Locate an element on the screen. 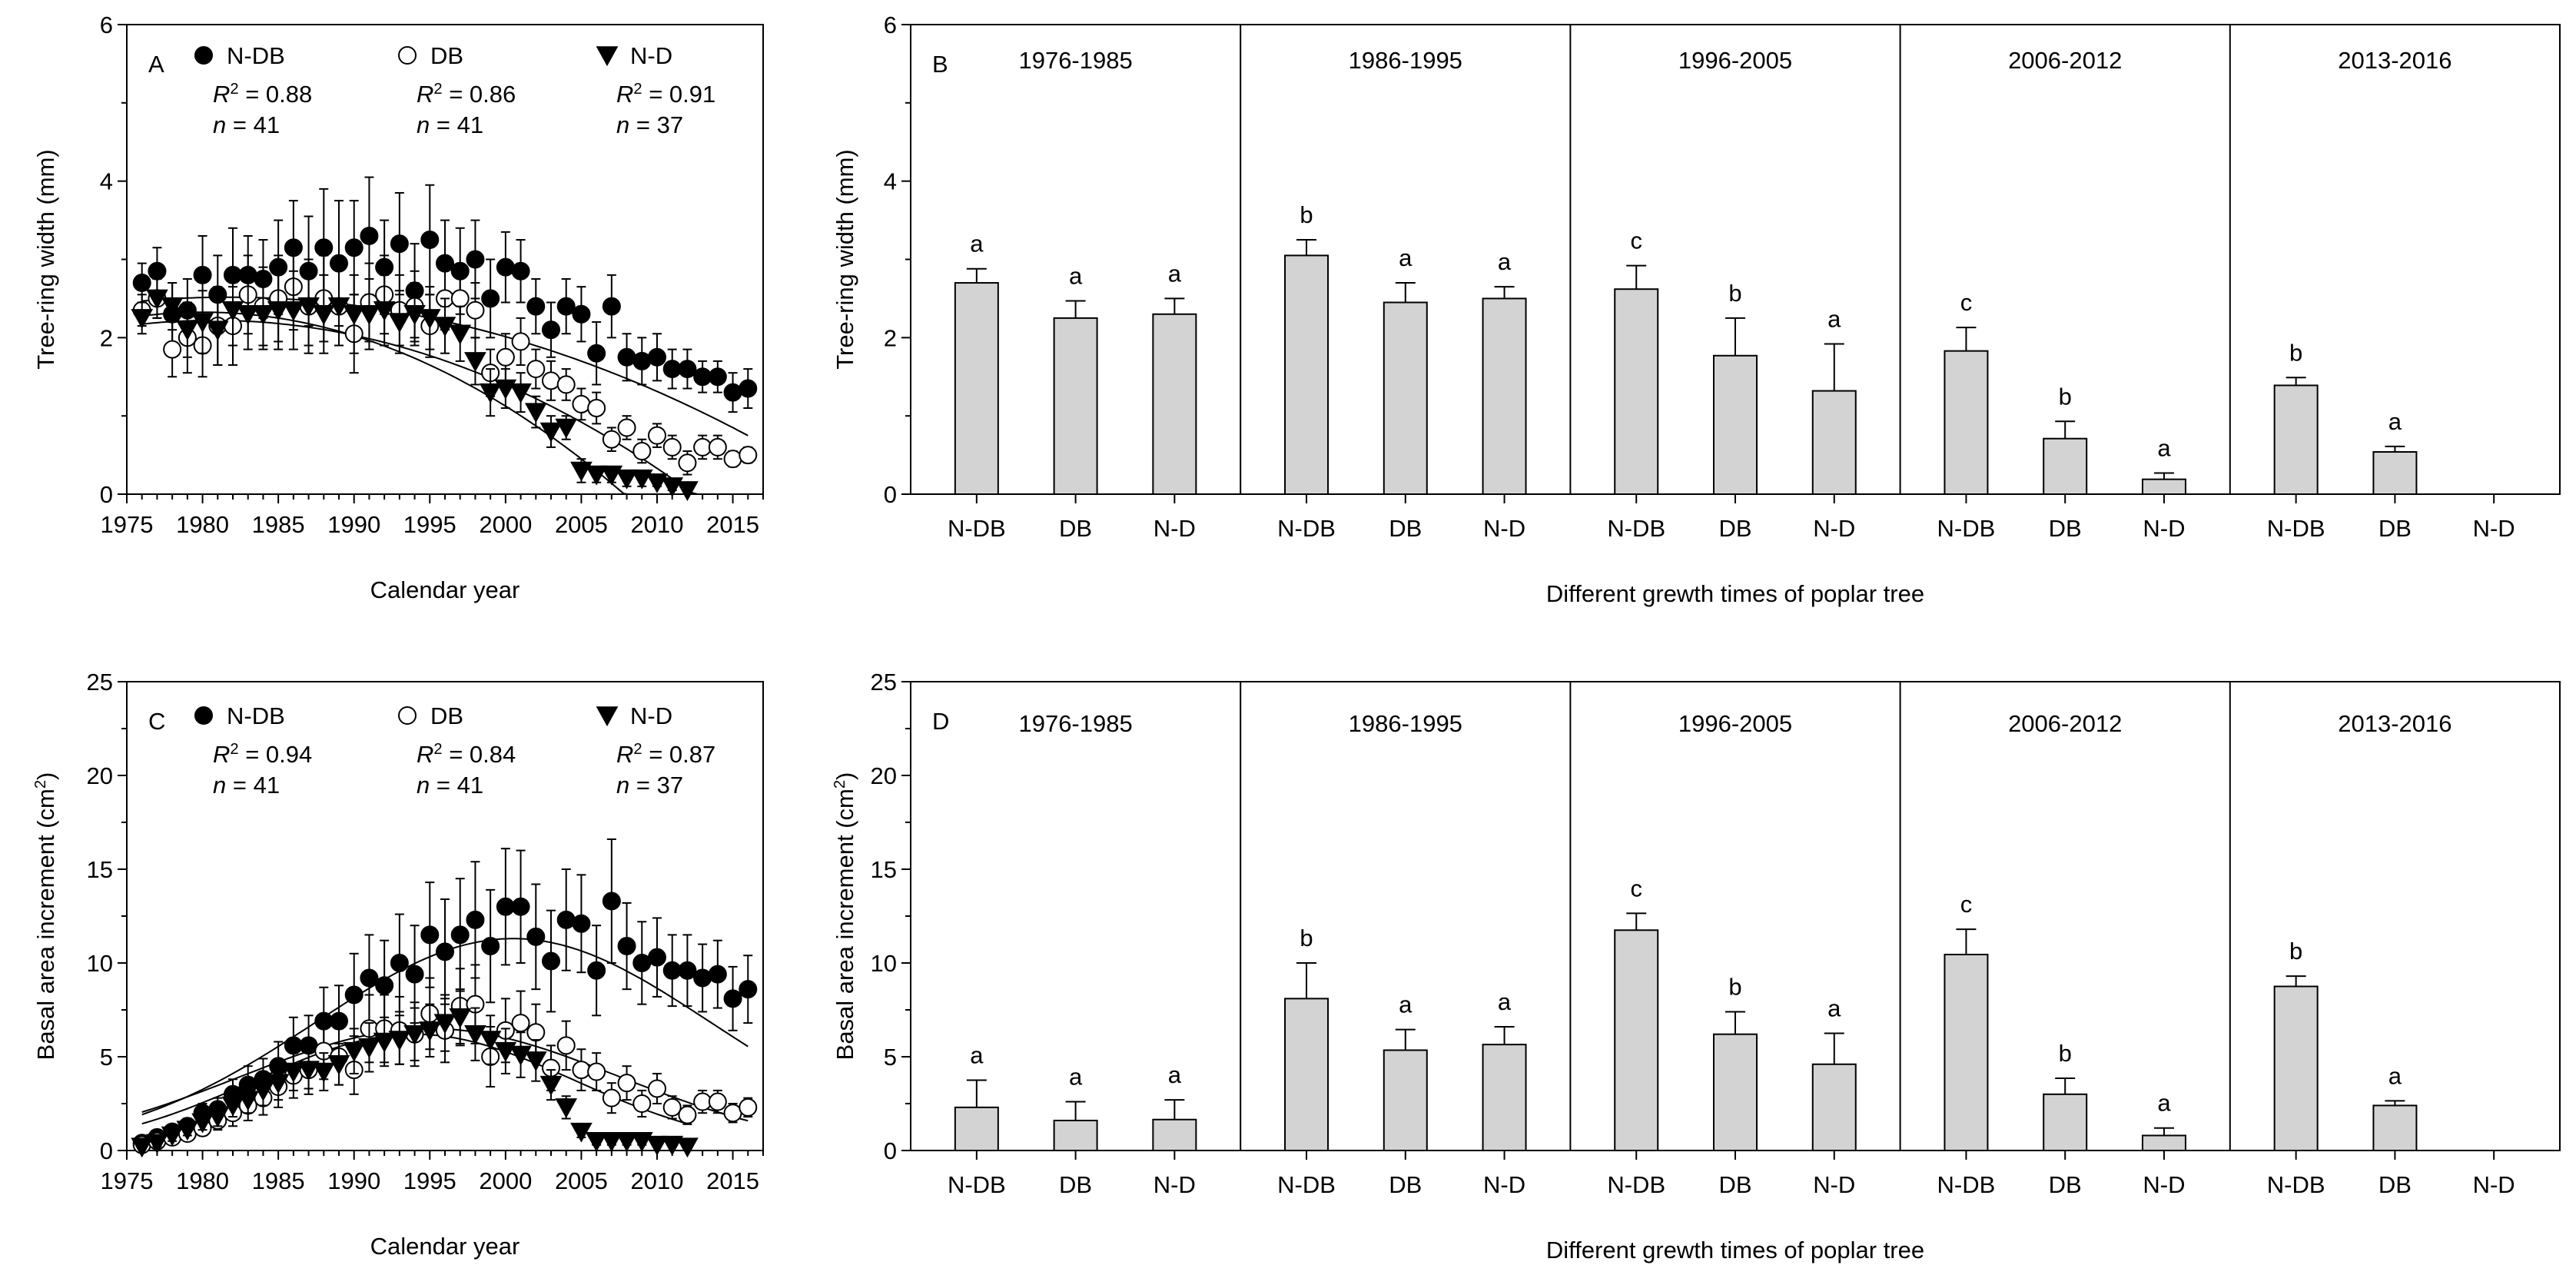 This screenshot has height=1285, width=2576. y-tick-label: 4 is located at coordinates (106, 181).